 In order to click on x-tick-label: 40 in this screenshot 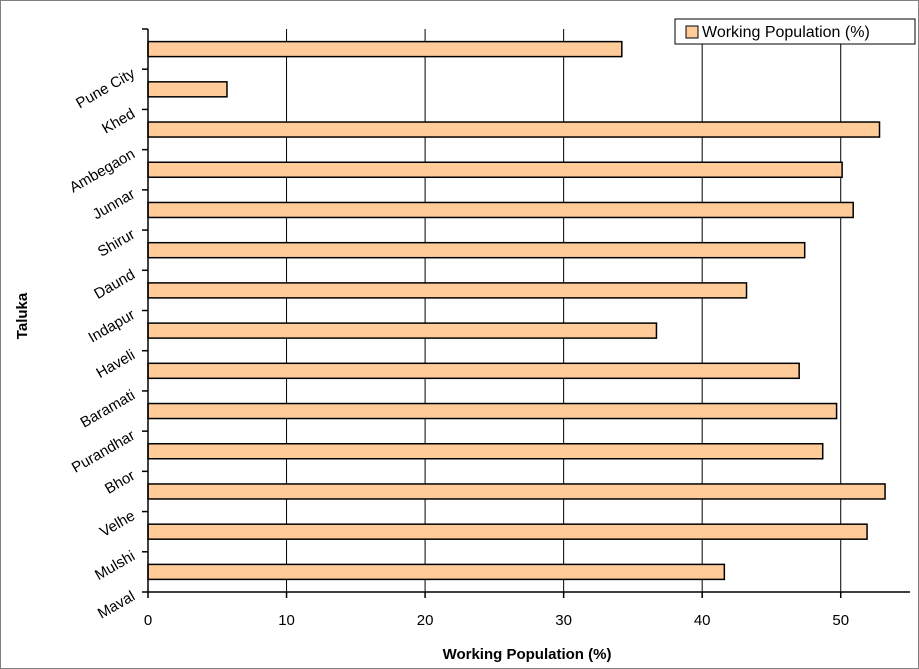, I will do `click(702, 620)`.